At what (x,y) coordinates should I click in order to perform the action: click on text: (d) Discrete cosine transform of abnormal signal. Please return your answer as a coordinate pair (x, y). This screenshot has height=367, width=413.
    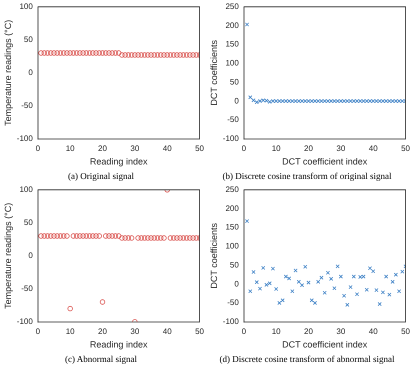
    Looking at the image, I should click on (307, 359).